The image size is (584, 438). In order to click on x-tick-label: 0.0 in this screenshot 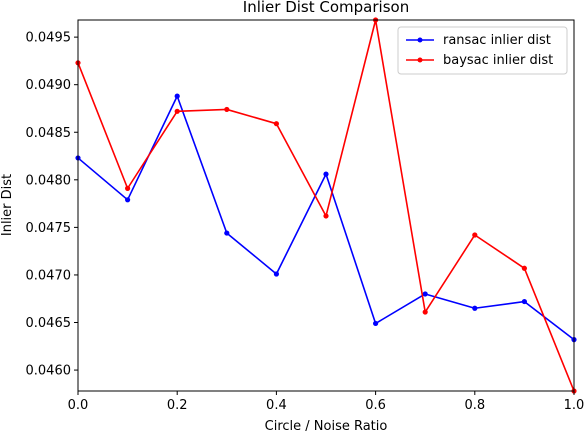, I will do `click(78, 405)`.